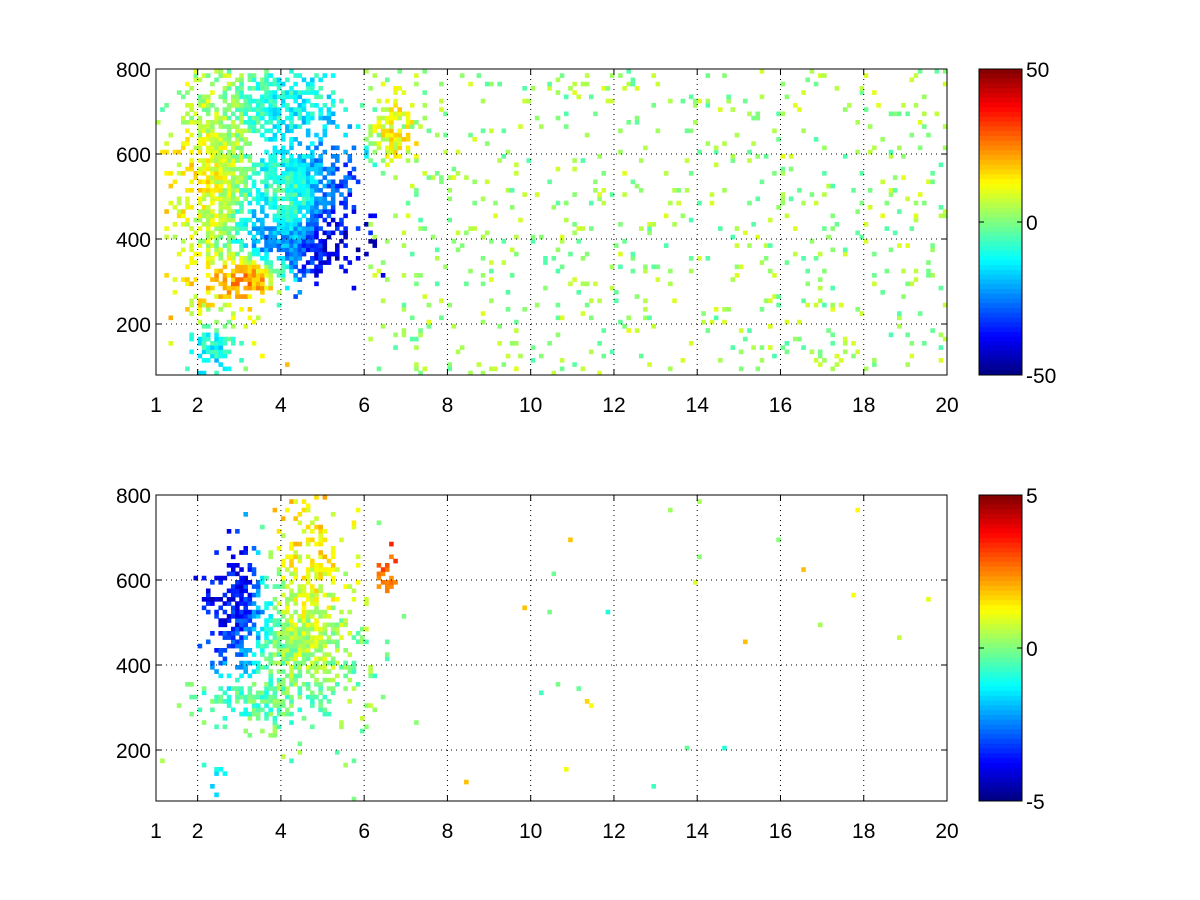  Describe the element at coordinates (156, 831) in the screenshot. I see `x-tick-label-0: 1` at that location.